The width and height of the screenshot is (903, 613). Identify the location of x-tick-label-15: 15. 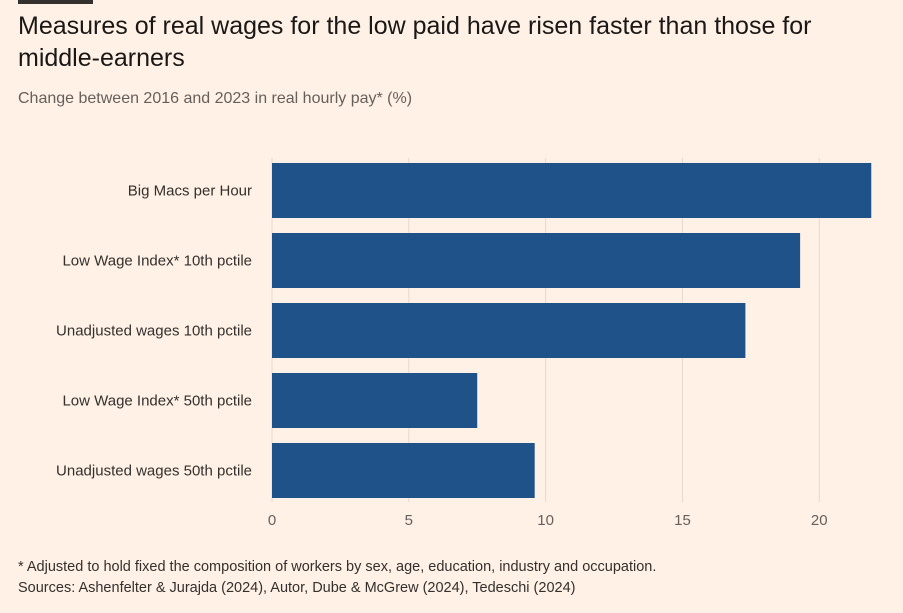
(682, 520).